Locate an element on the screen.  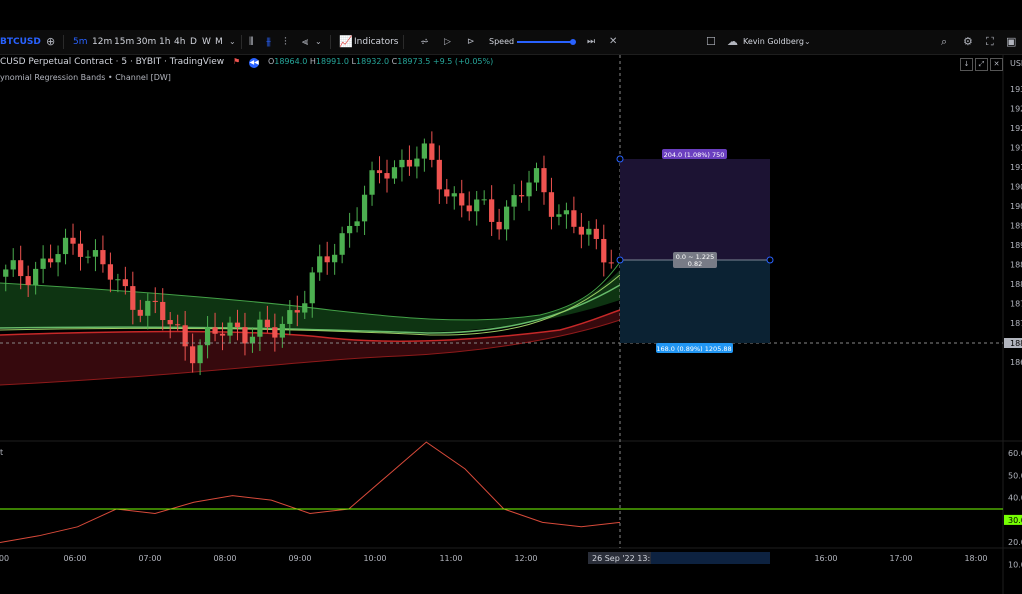
oscillator-tick-label: 60.0 is located at coordinates (1015, 453).